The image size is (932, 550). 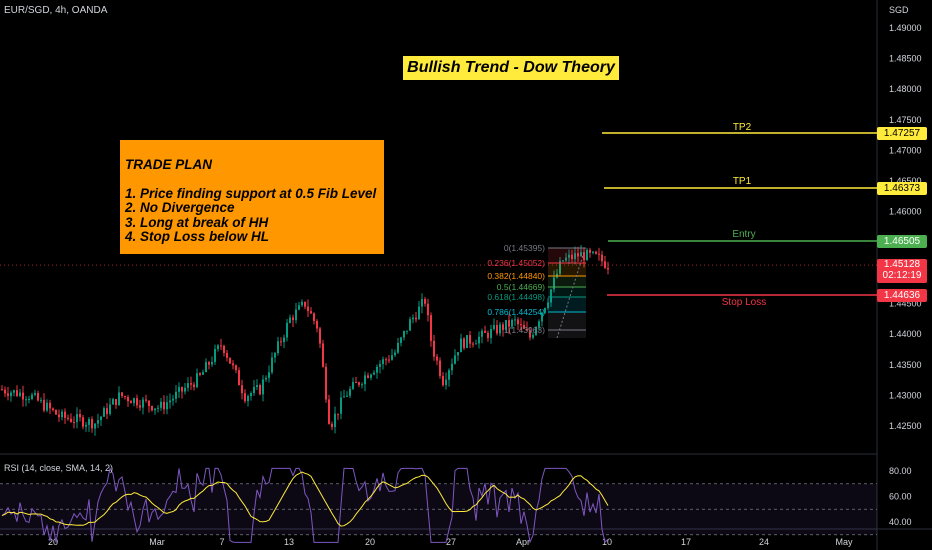 What do you see at coordinates (511, 68) in the screenshot?
I see `title-annotation: Bullish Trend - Dow Theory` at bounding box center [511, 68].